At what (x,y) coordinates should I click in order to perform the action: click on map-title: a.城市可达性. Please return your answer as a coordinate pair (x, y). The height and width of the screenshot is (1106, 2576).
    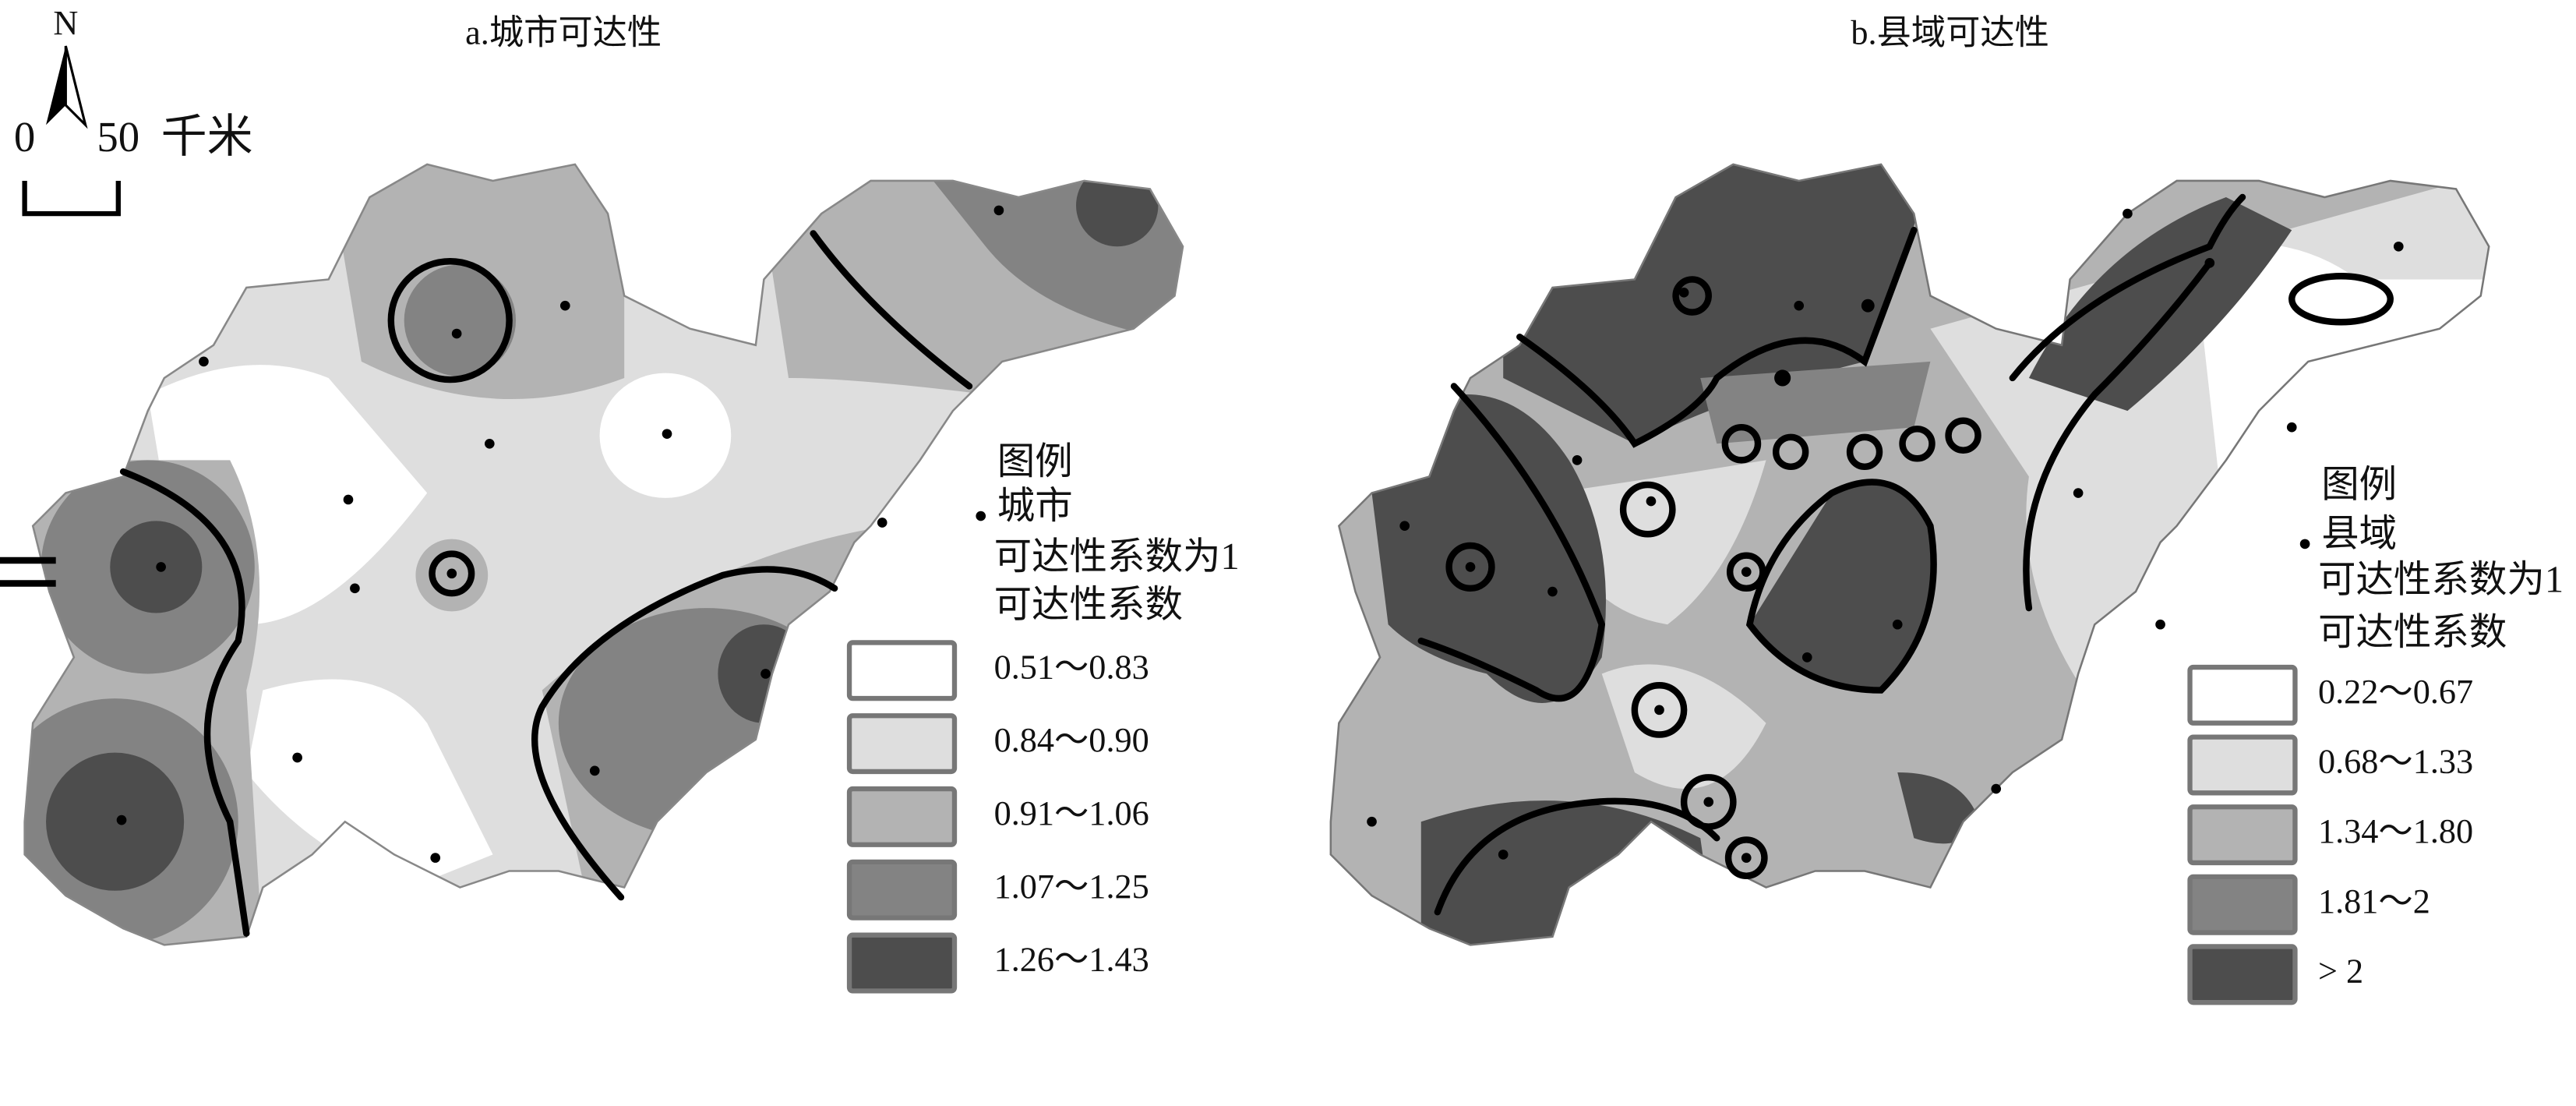
    Looking at the image, I should click on (563, 33).